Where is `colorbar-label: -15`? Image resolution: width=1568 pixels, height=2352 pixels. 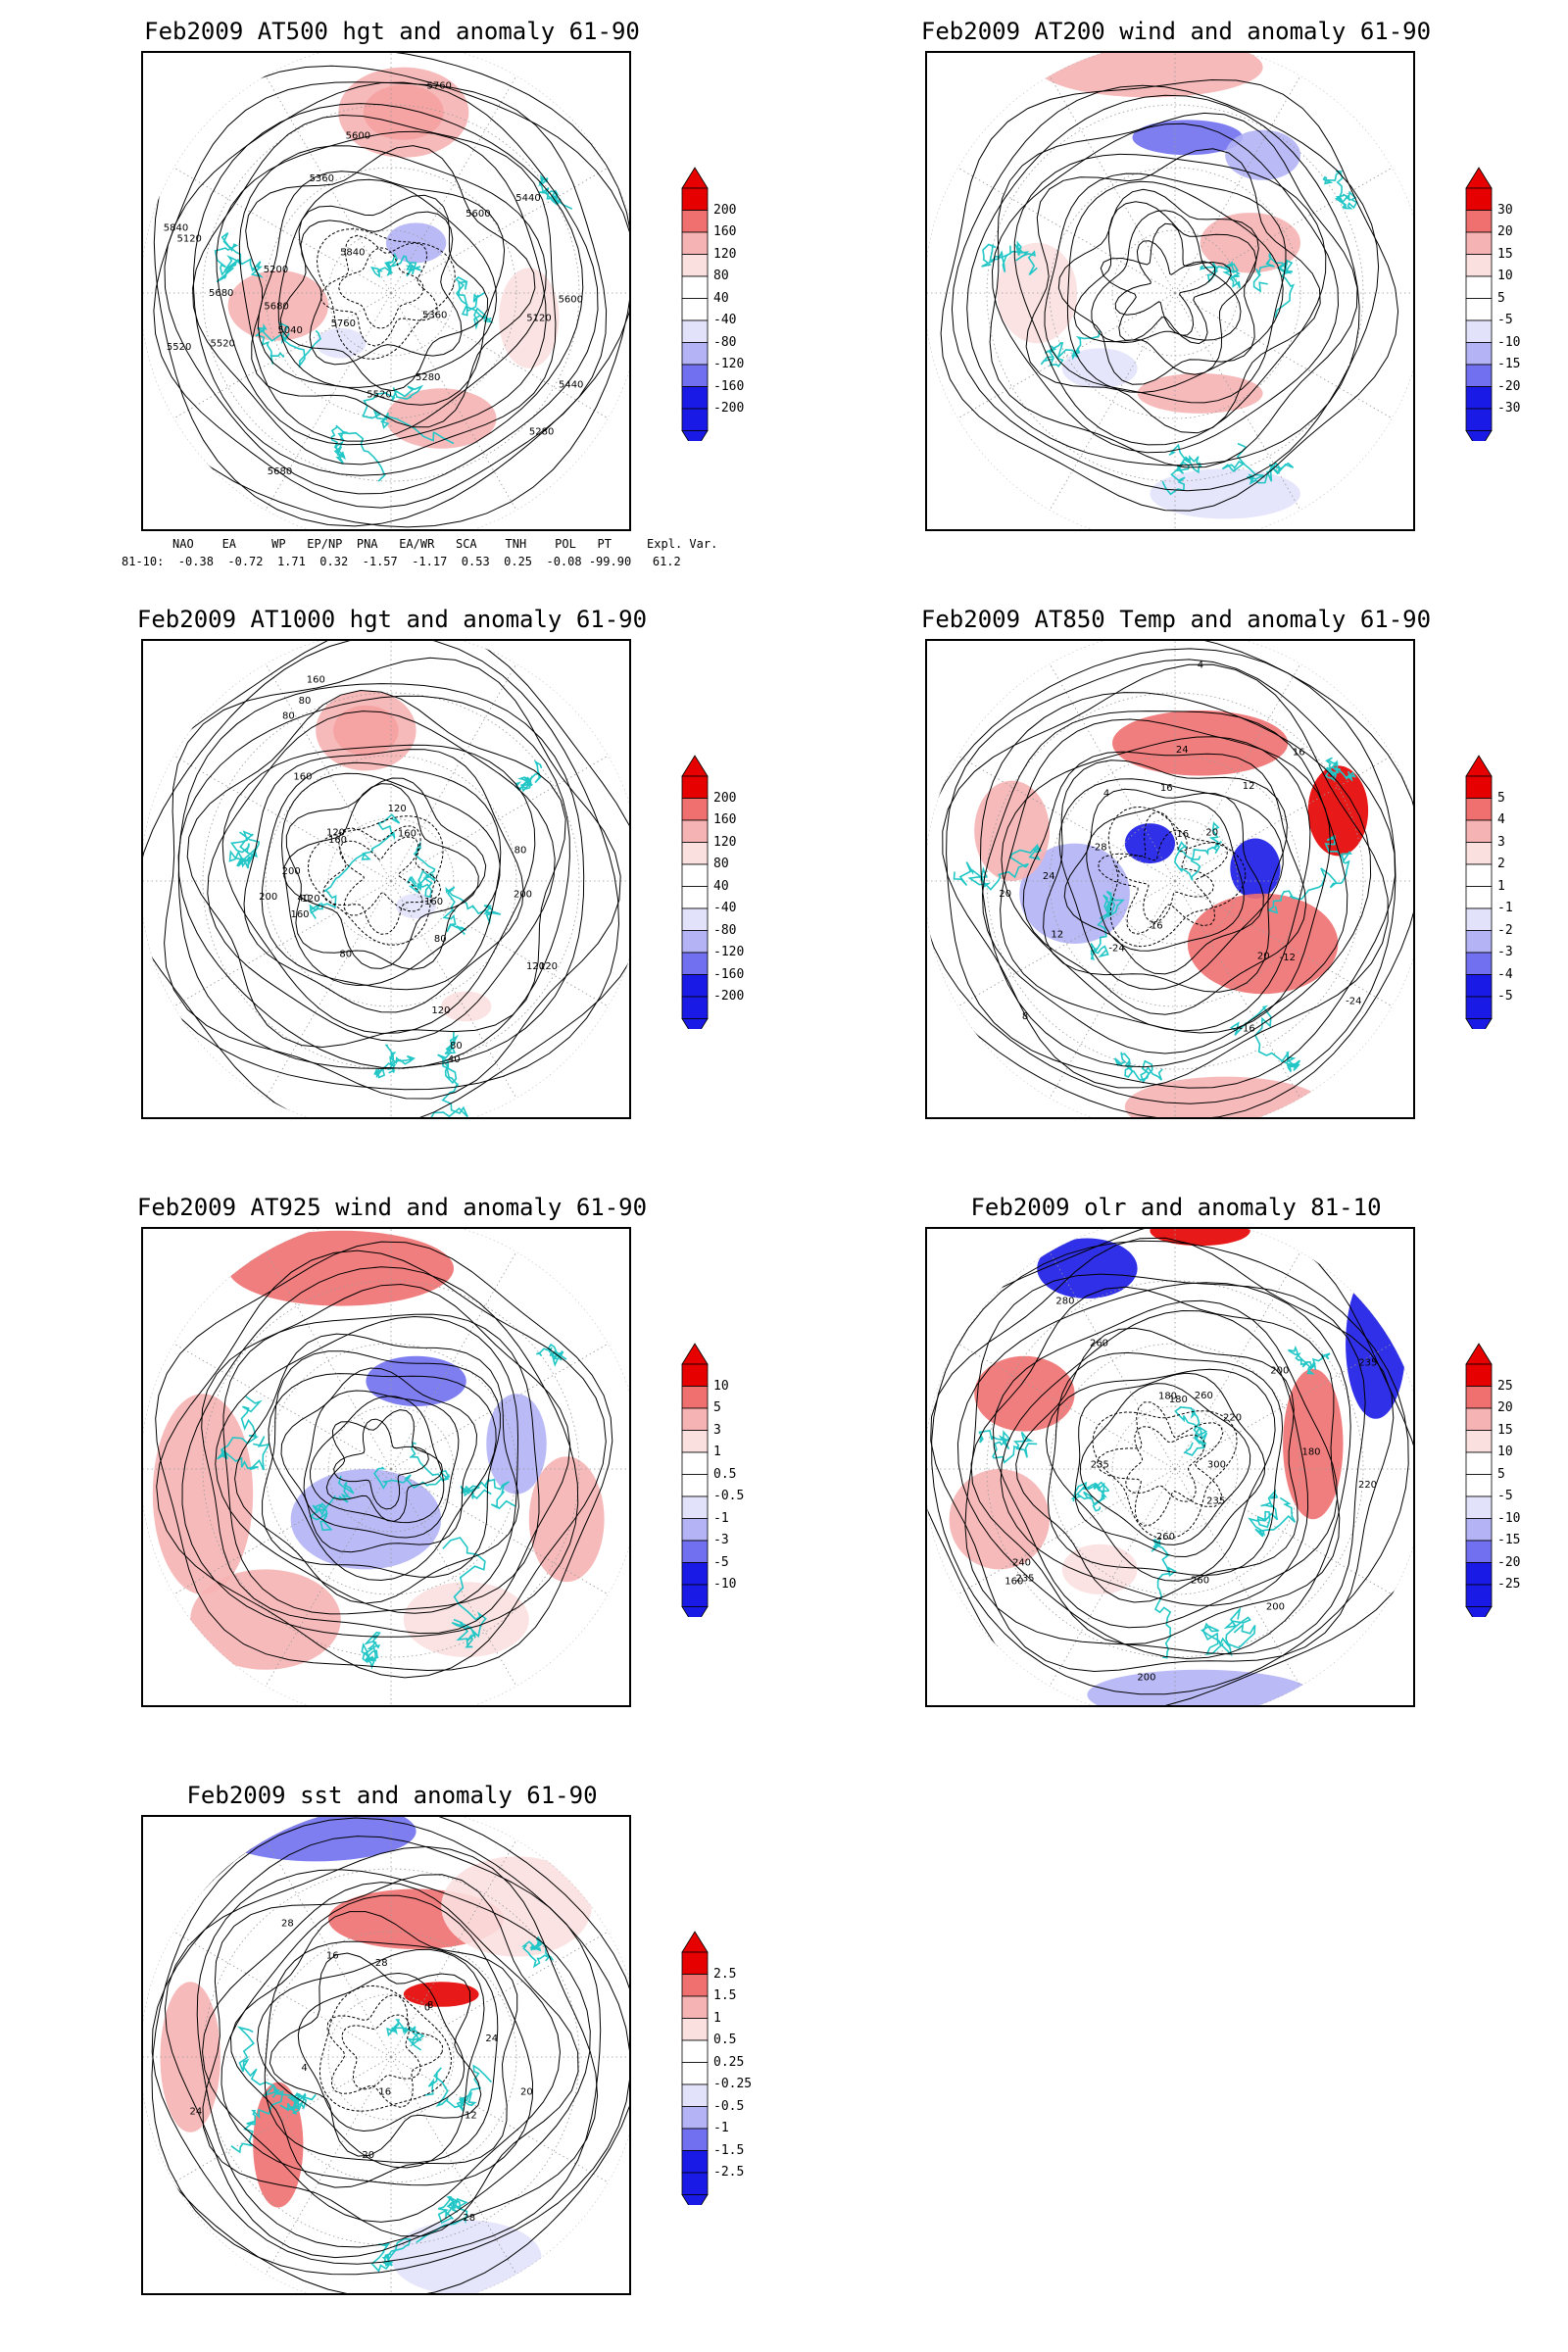
colorbar-label: -15 is located at coordinates (1509, 1540).